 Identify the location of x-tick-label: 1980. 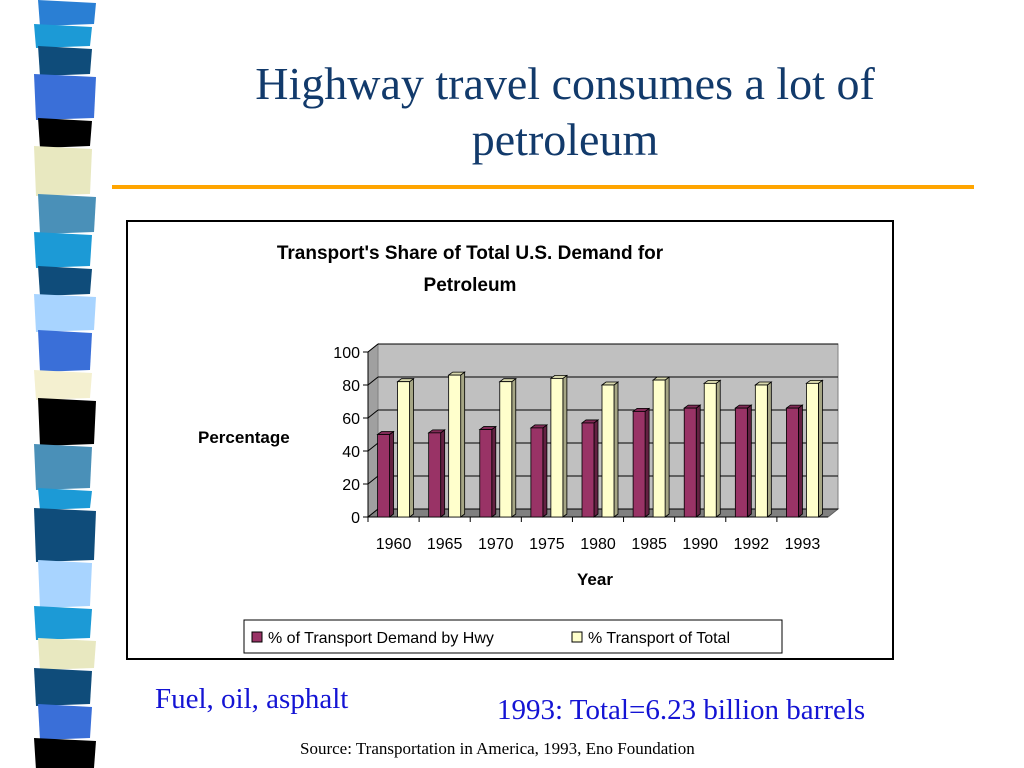
(598, 544).